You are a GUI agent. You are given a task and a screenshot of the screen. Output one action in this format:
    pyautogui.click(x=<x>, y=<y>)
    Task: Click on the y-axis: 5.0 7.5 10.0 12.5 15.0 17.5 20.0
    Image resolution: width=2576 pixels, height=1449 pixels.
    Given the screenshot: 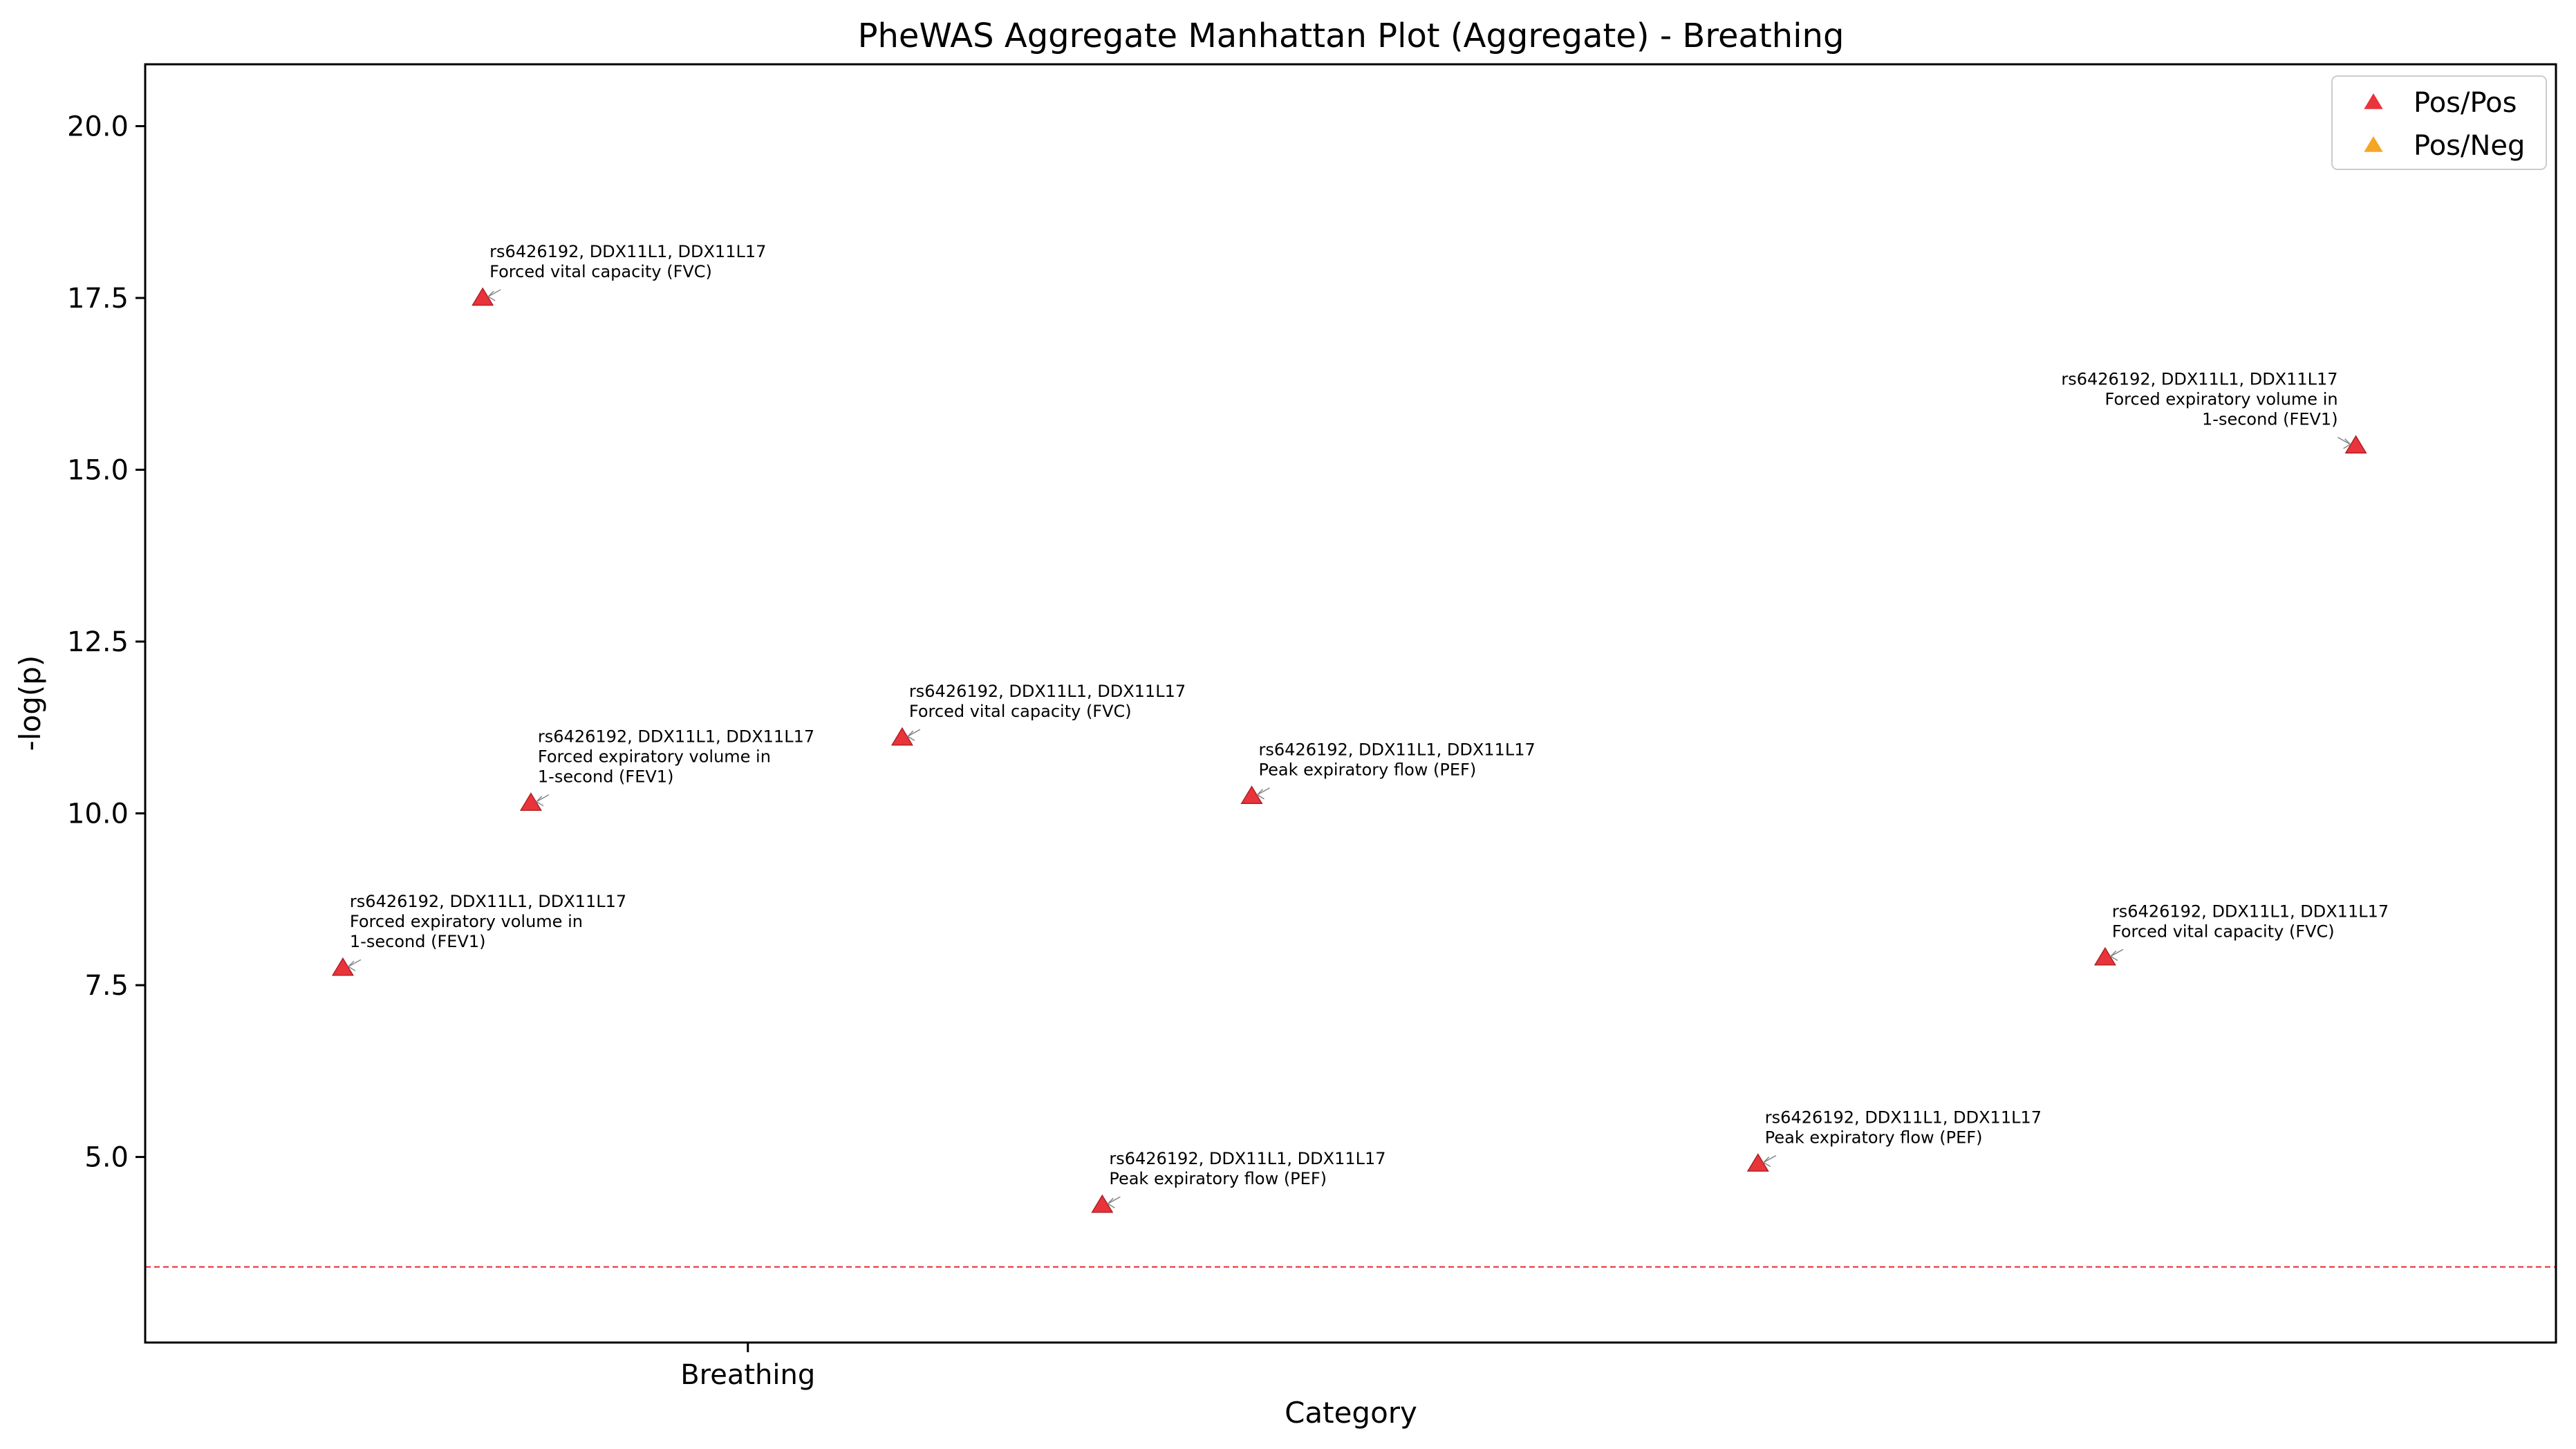 What is the action you would take?
    pyautogui.click(x=106, y=642)
    